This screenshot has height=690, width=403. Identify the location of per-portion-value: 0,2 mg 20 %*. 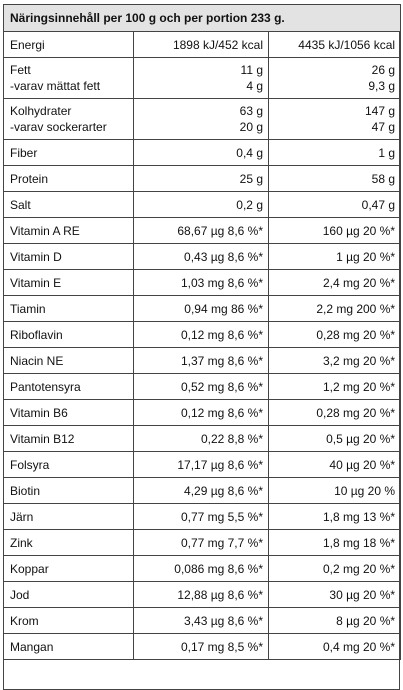
(359, 568).